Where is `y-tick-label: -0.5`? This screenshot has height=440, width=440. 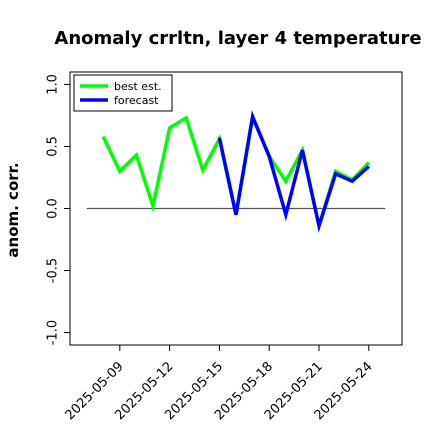
y-tick-label: -0.5 is located at coordinates (53, 270).